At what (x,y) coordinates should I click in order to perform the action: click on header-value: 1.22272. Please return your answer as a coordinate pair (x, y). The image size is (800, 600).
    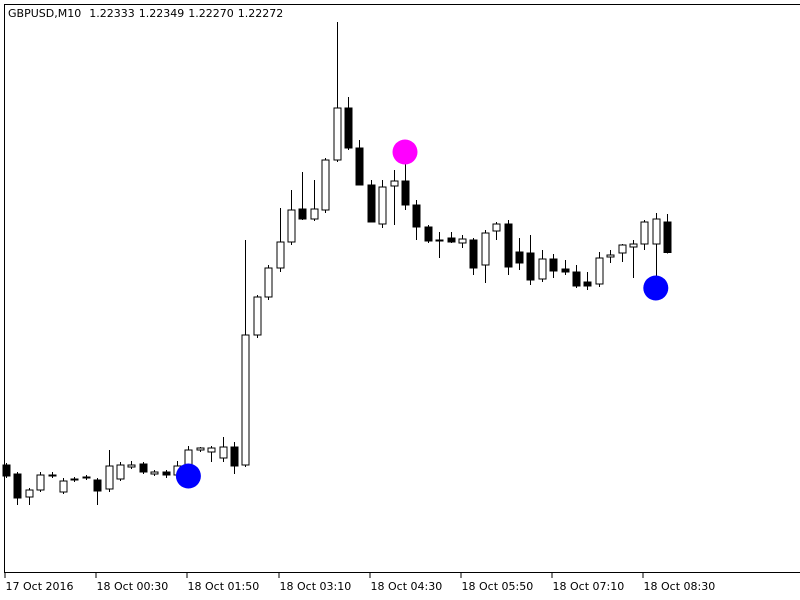
    Looking at the image, I should click on (261, 13).